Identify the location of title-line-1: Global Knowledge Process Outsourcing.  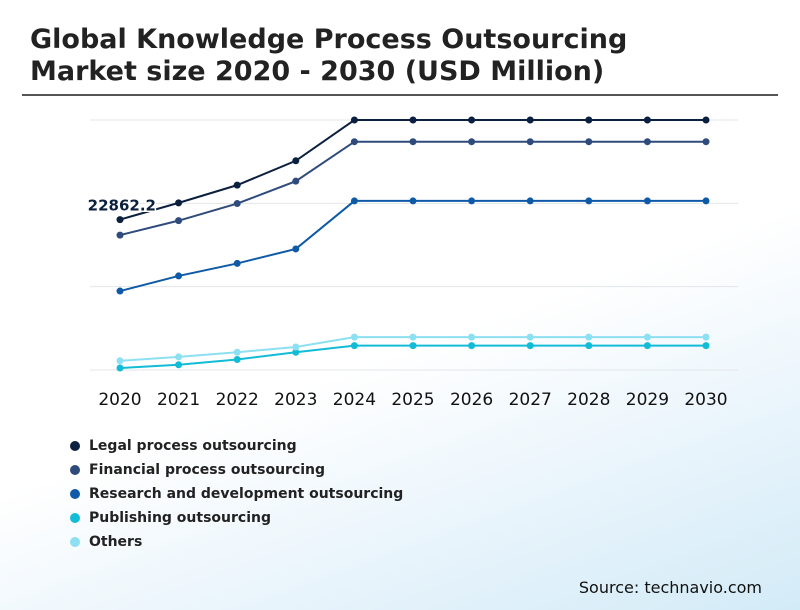
(329, 39).